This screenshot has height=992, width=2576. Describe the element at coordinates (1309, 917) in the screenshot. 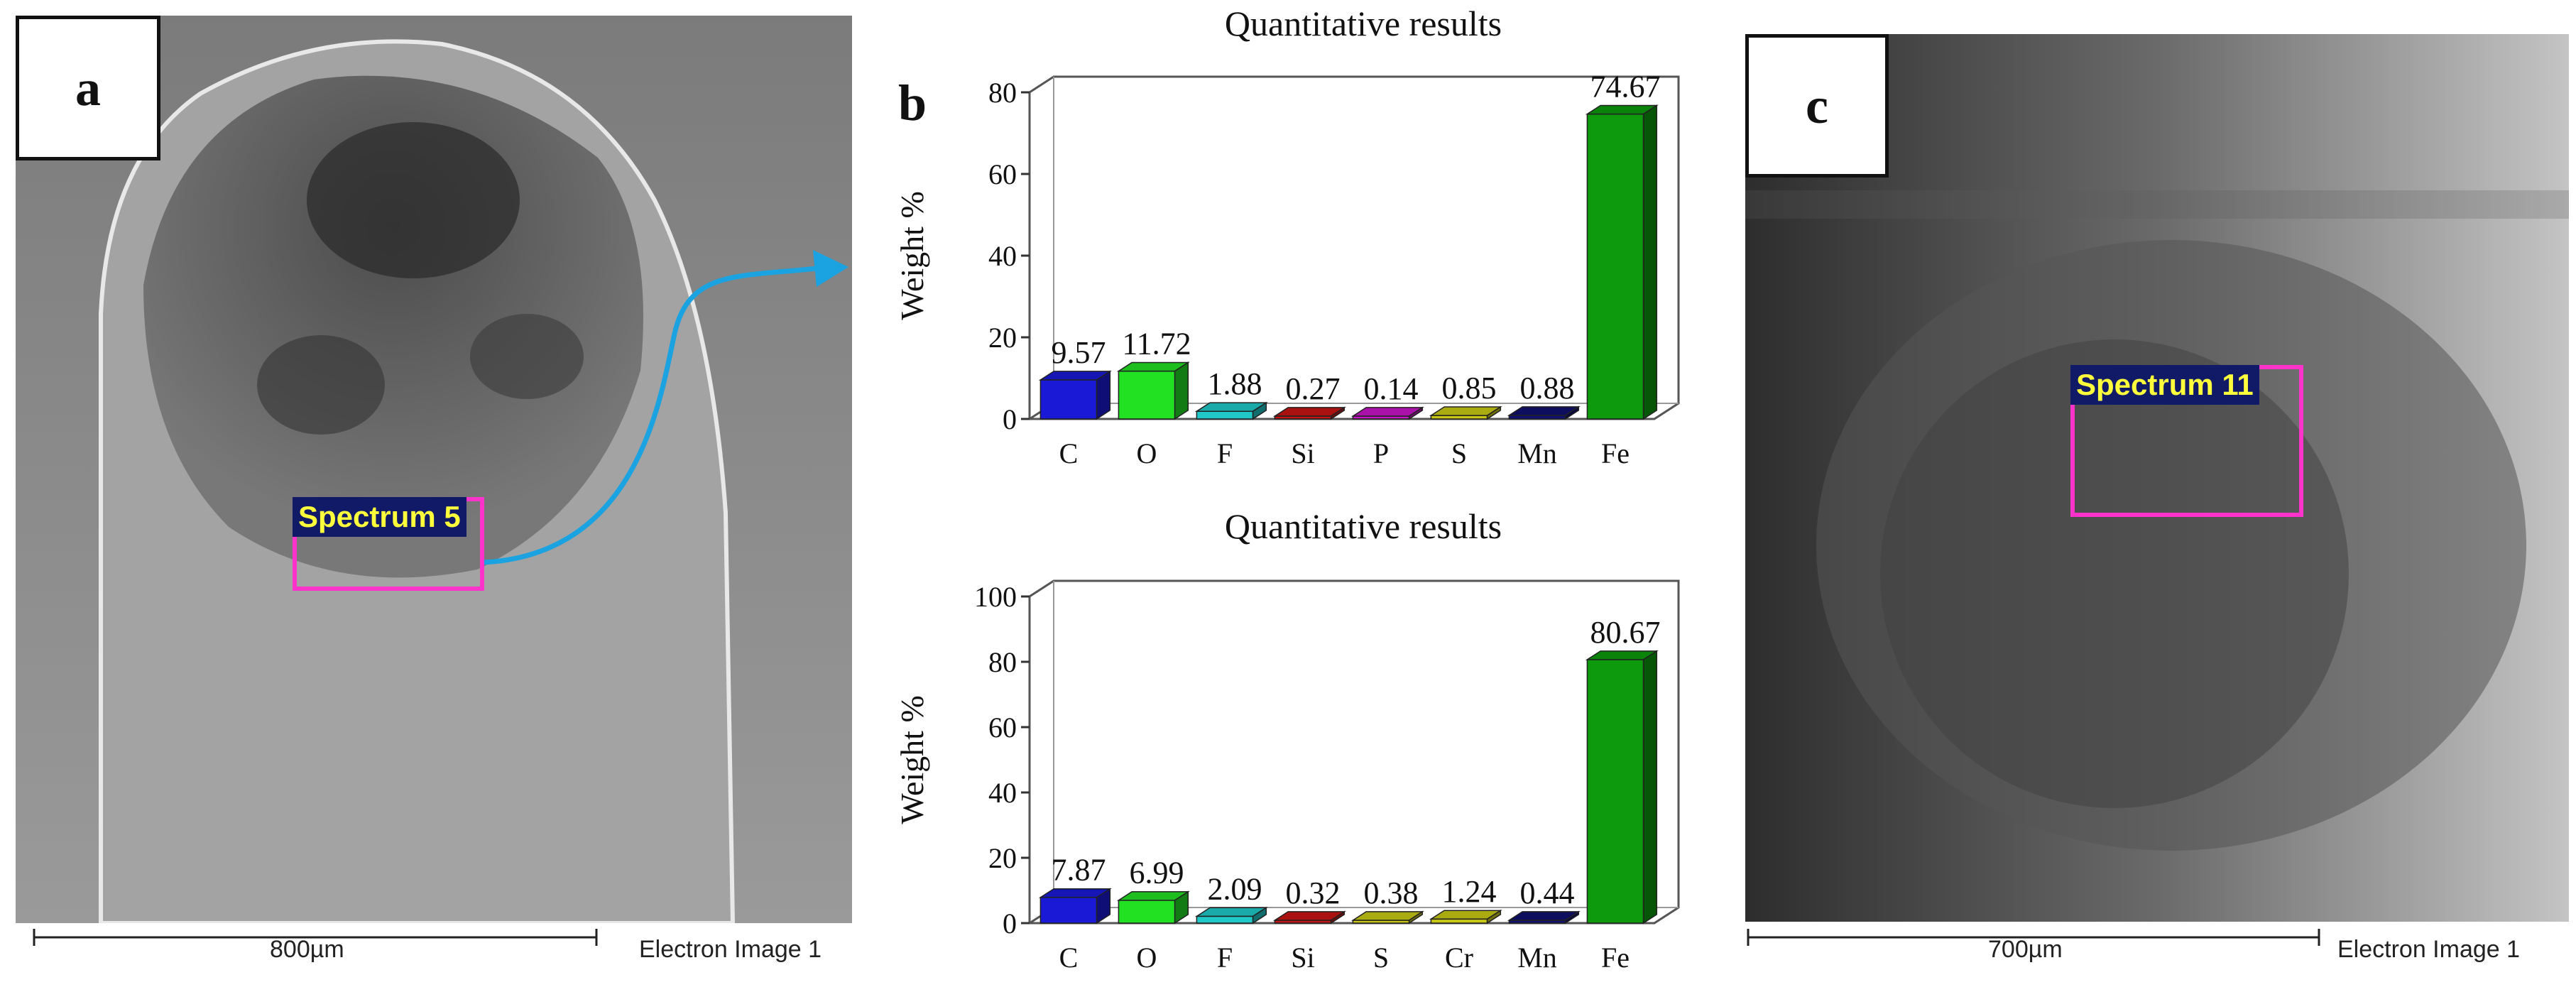

I see `chart-2-bar-Si` at that location.